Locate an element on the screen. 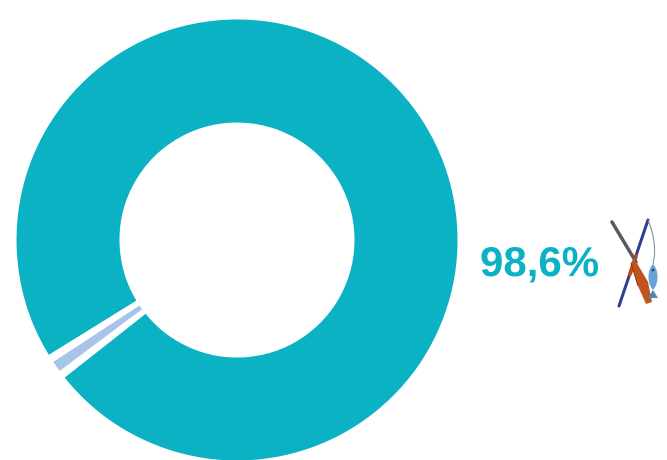  slice-small is located at coordinates (98, 338).